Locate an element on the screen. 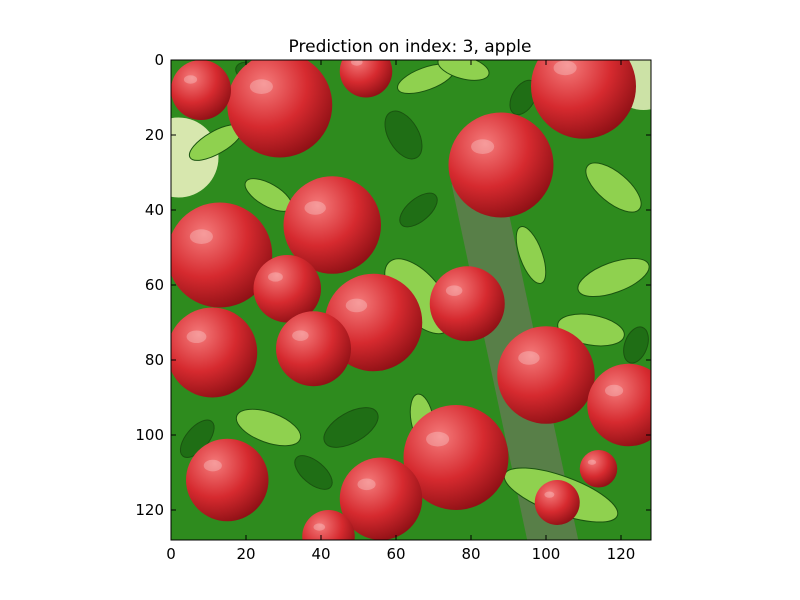  y-tick-label: 20 is located at coordinates (154, 135).